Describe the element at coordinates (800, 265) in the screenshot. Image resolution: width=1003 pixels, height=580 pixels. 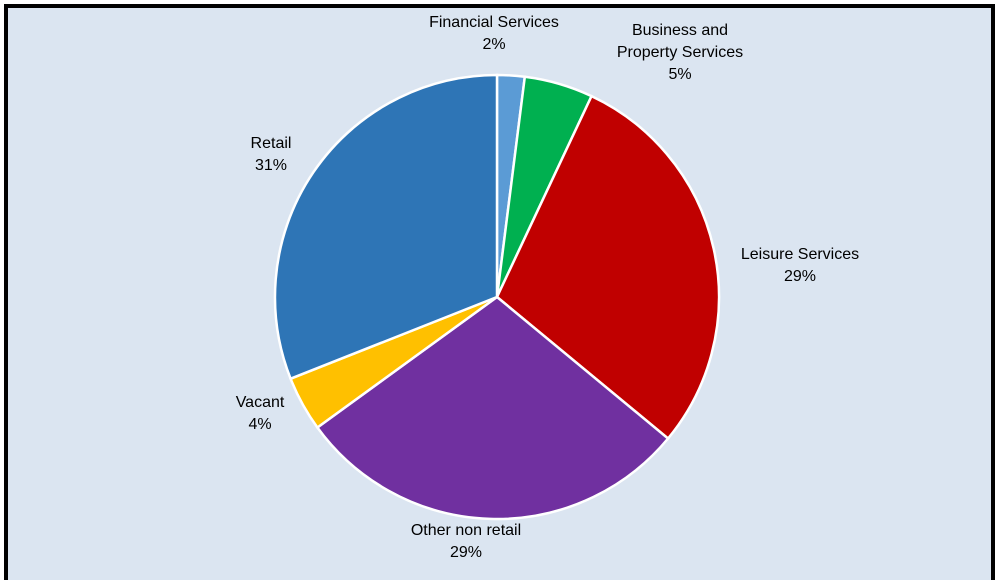
I see `slice-label-leisure-services: Leisure Services 29%` at that location.